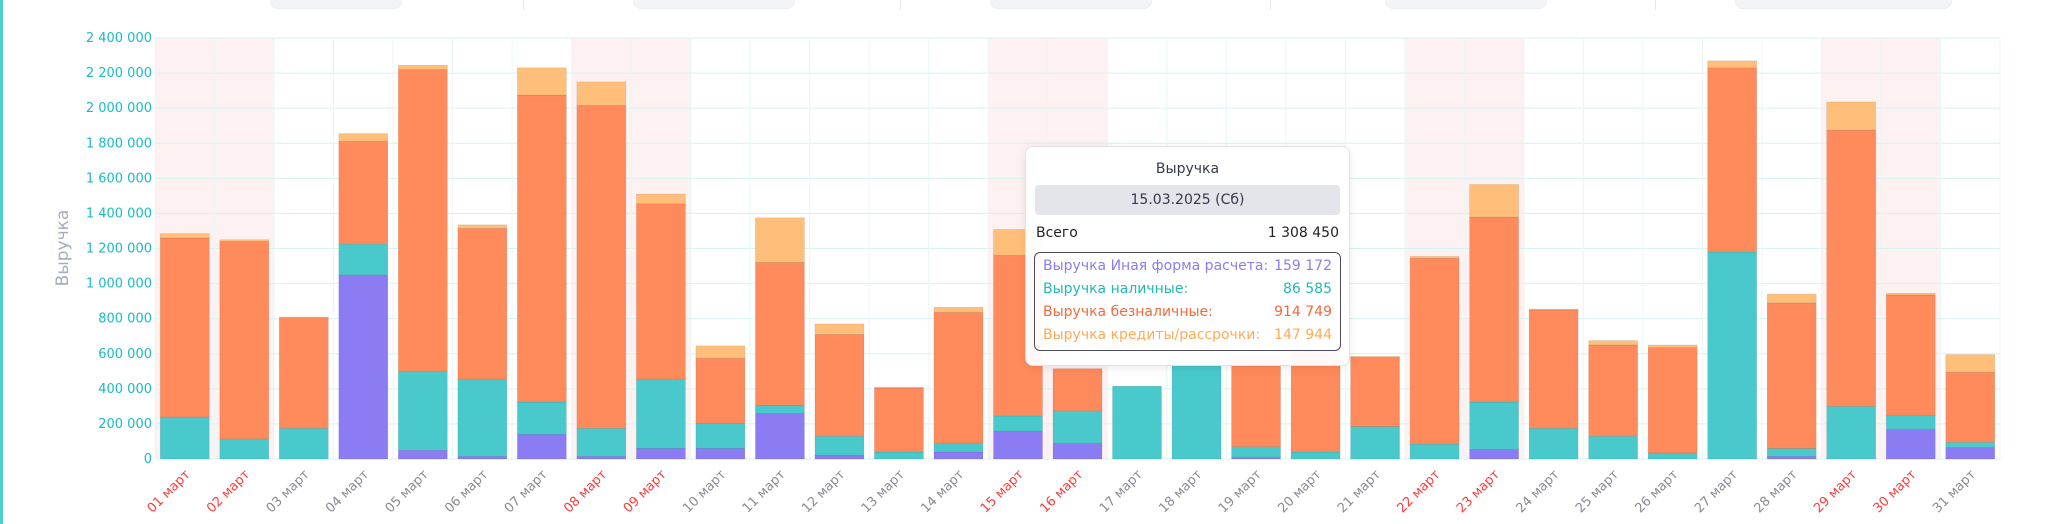 Image resolution: width=2048 pixels, height=524 pixels. Describe the element at coordinates (466, 491) in the screenshot. I see `x-tick-label: 06 март` at that location.